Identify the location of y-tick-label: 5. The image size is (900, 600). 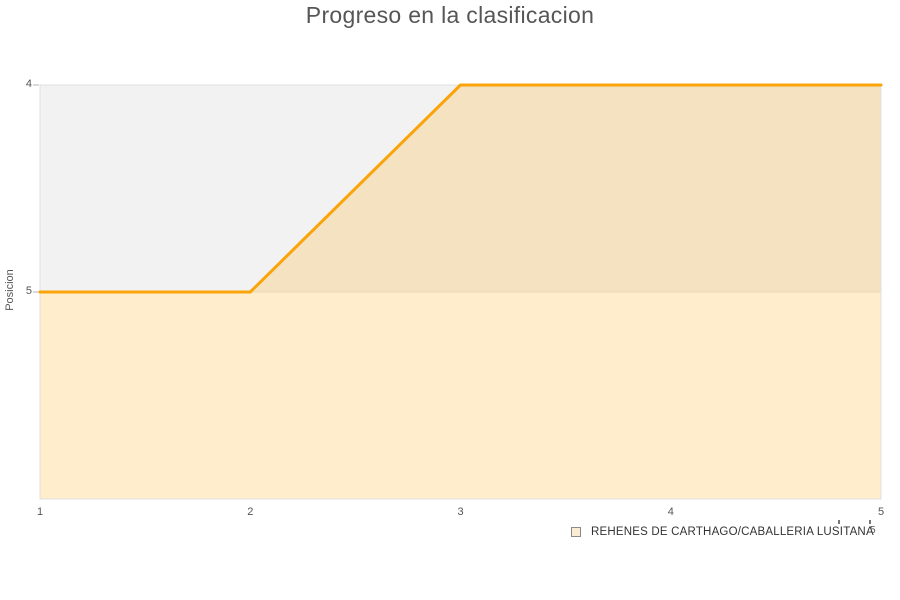
(28, 291).